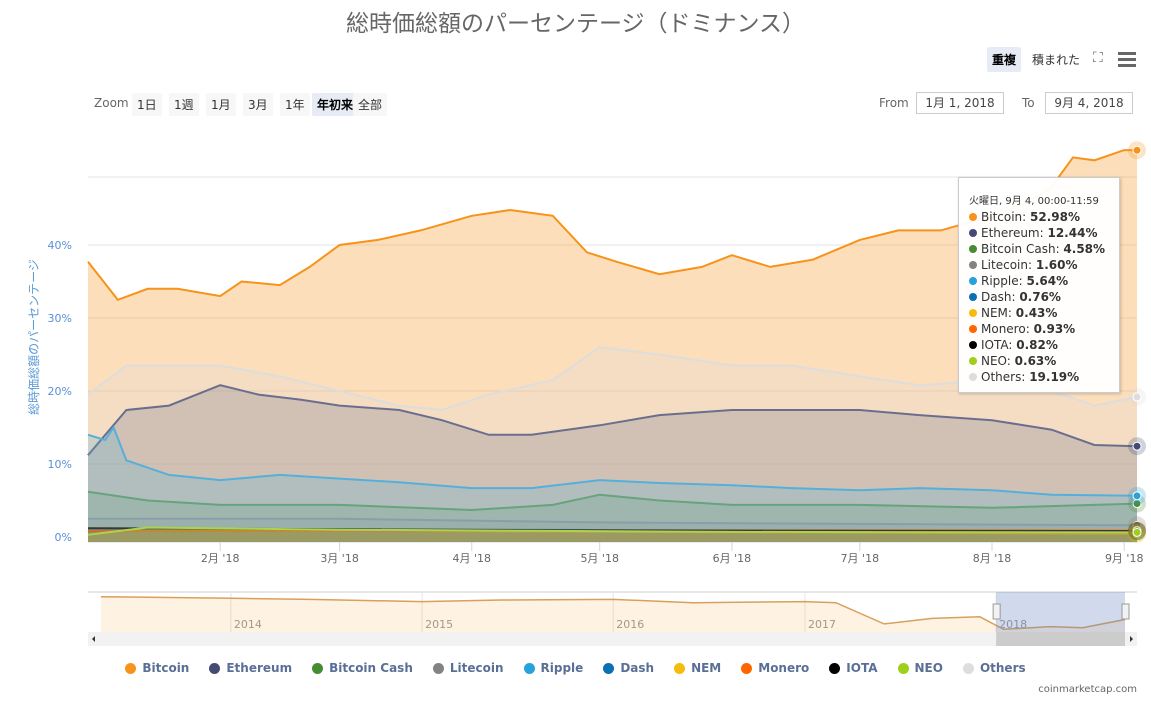  I want to click on legend-item-bitcoin: Bitcoin, so click(157, 668).